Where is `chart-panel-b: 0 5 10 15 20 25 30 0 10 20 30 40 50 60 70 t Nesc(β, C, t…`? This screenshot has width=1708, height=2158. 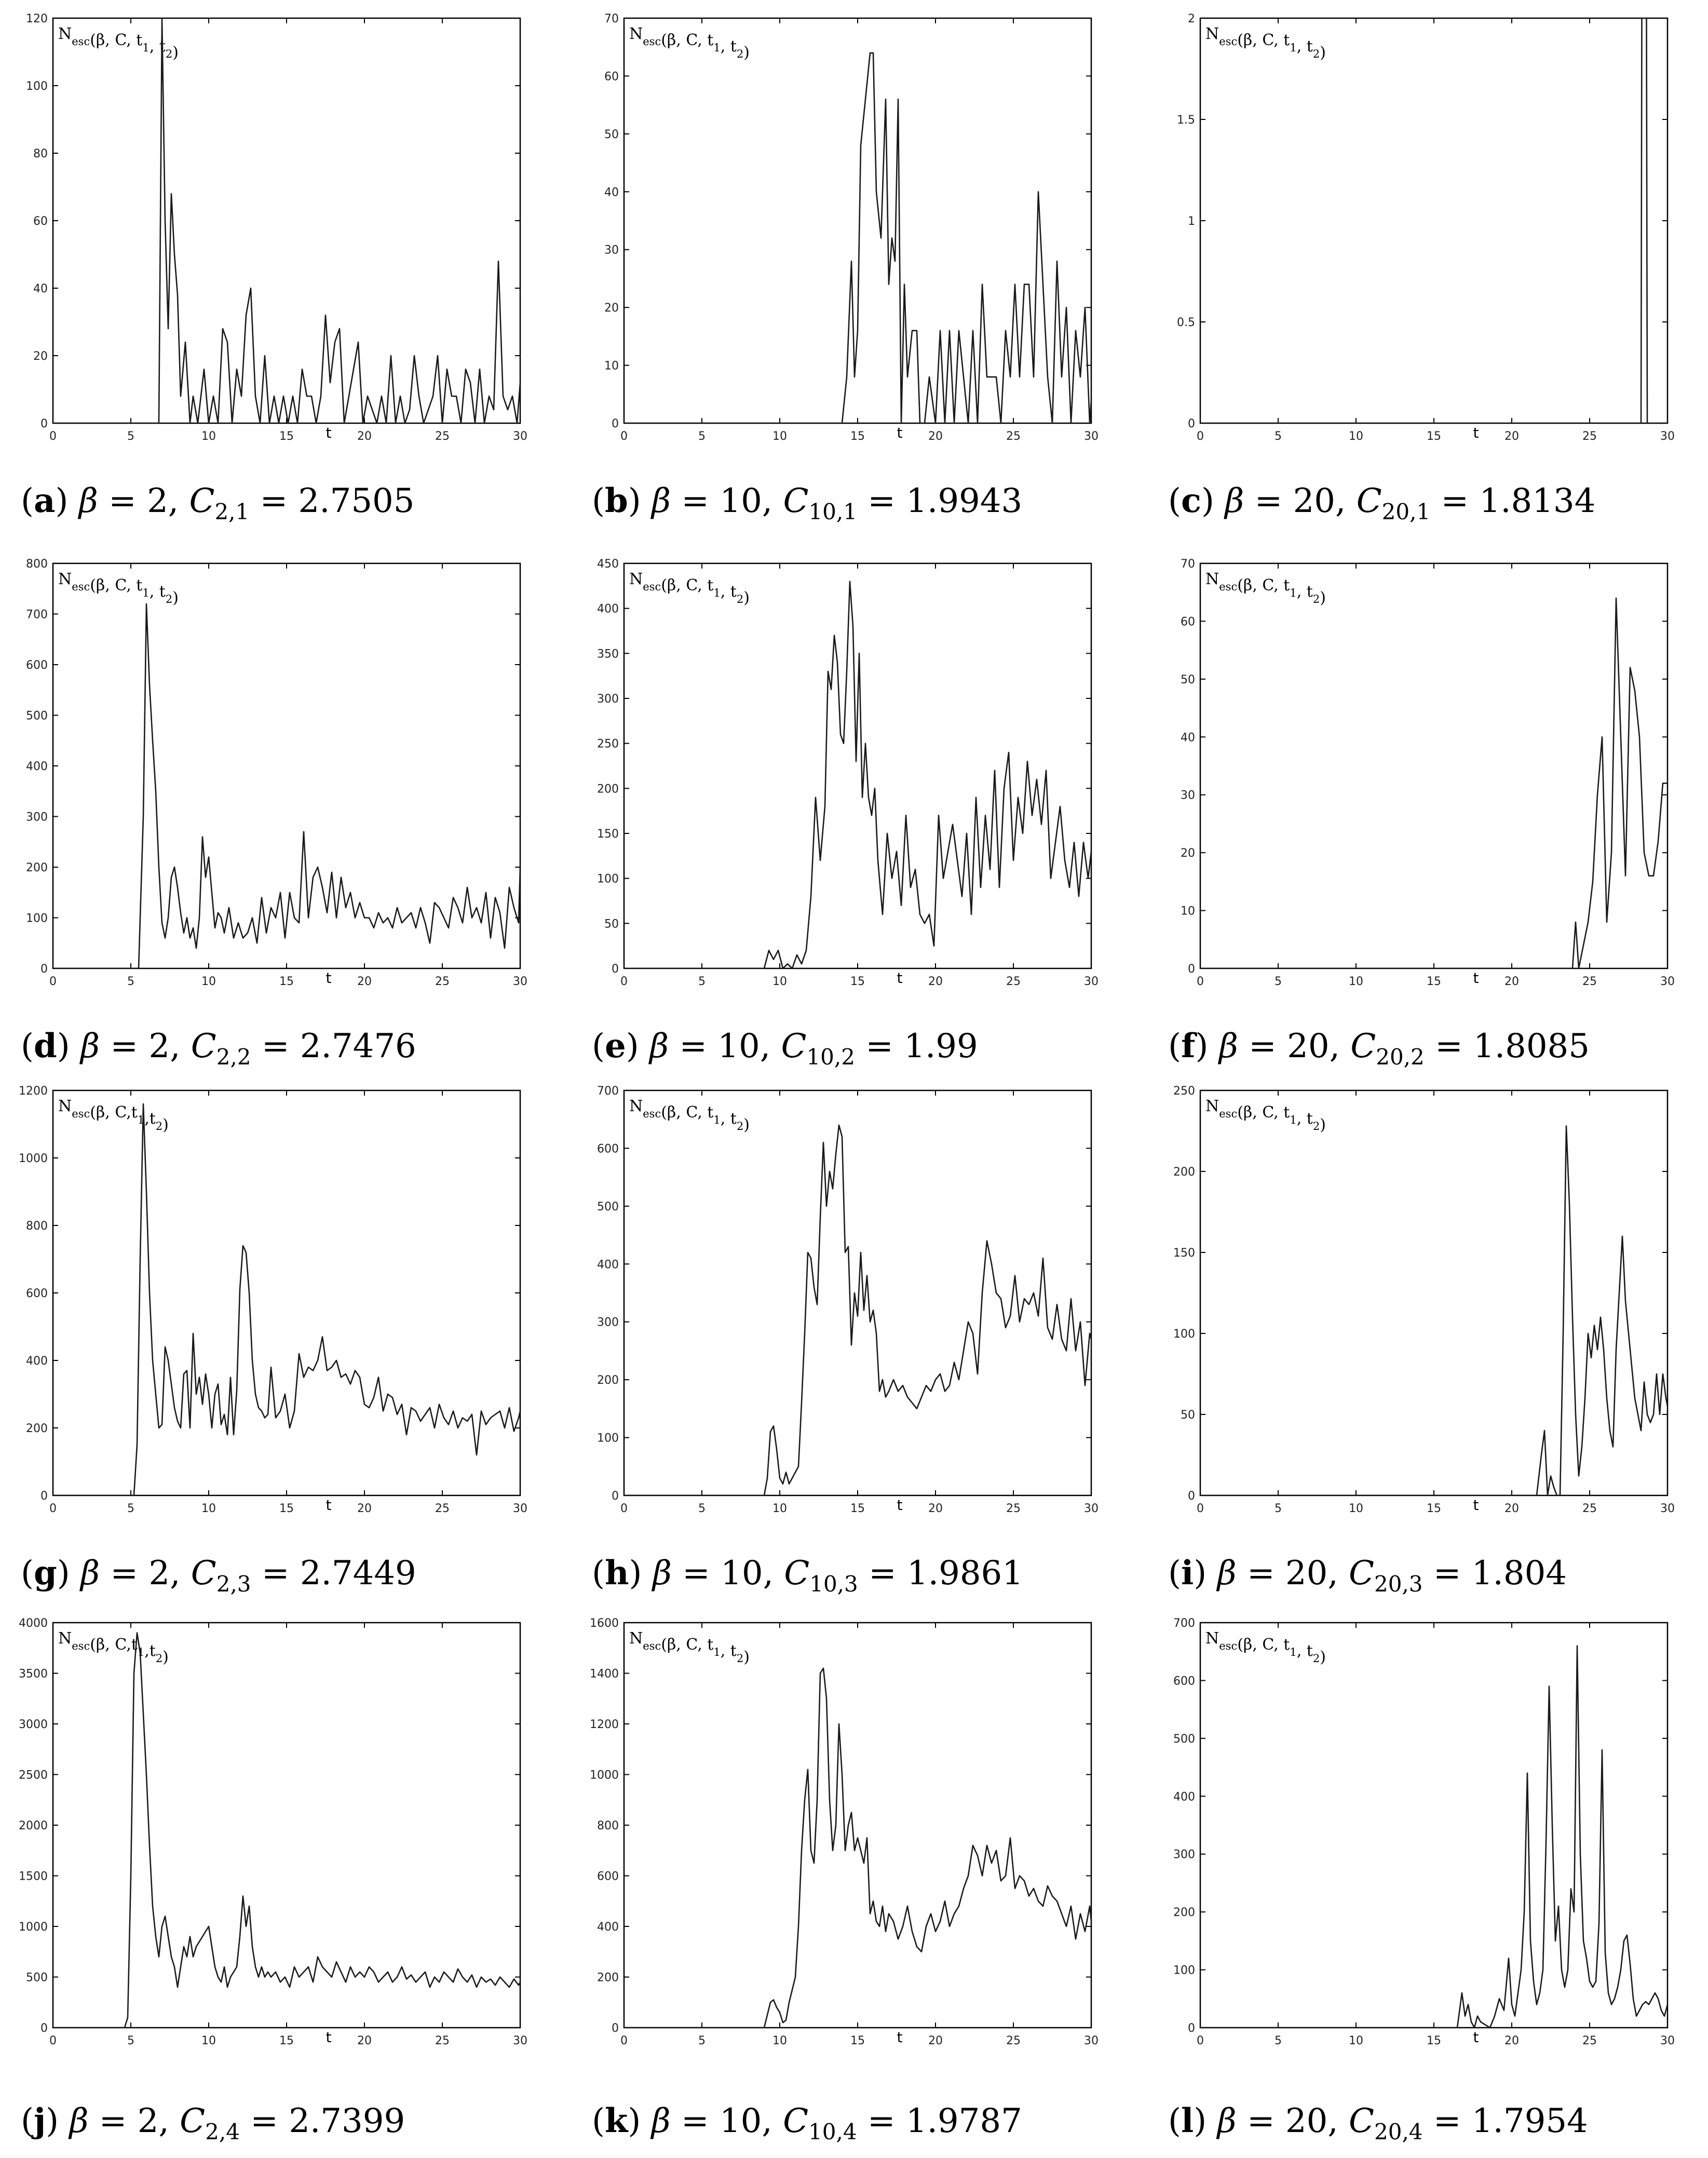
chart-panel-b: 0 5 10 15 20 25 30 0 10 20 30 40 50 60 70 t Nesc(β, C, t… is located at coordinates (867, 270).